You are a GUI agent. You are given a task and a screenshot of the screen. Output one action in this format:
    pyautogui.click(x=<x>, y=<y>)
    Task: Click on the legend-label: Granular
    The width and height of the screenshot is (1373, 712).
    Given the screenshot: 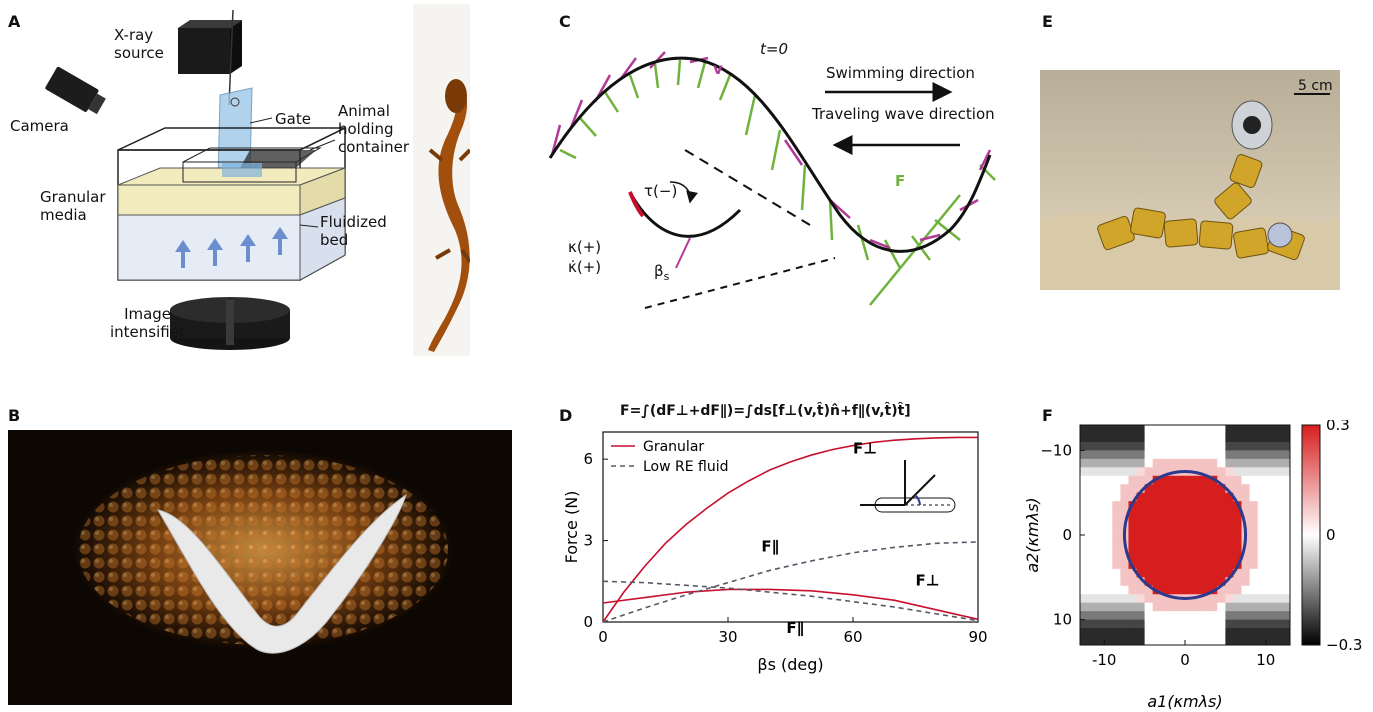 What is the action you would take?
    pyautogui.click(x=673, y=447)
    